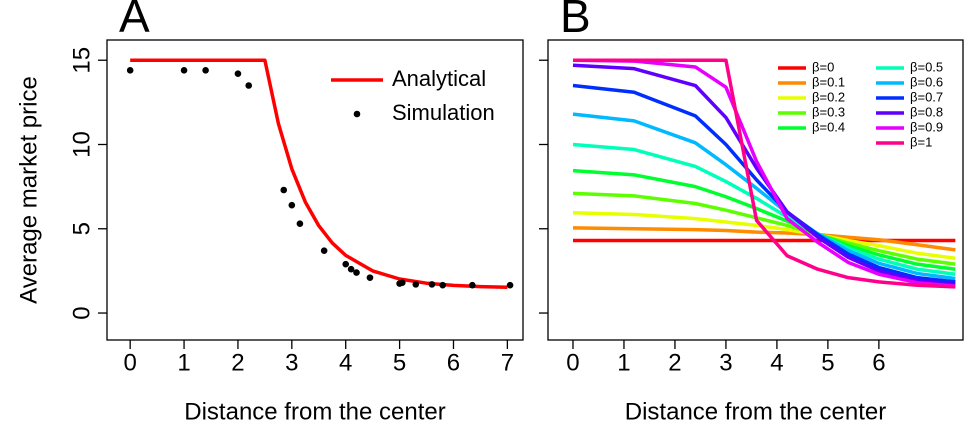  I want to click on legend-label: β=0.5, so click(926, 66).